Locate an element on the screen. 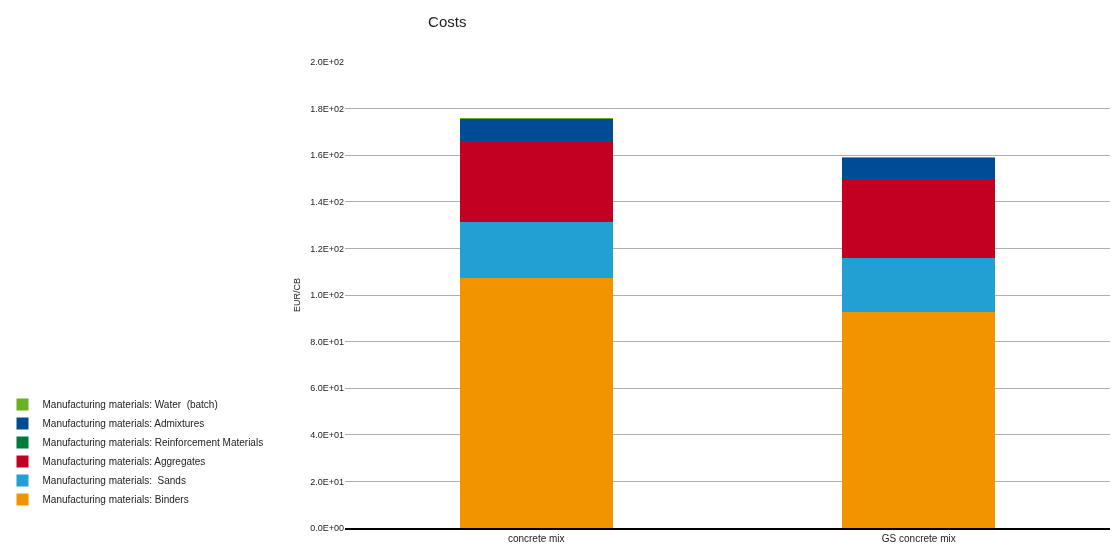  y-tick-label: 1.6E+02 is located at coordinates (327, 155).